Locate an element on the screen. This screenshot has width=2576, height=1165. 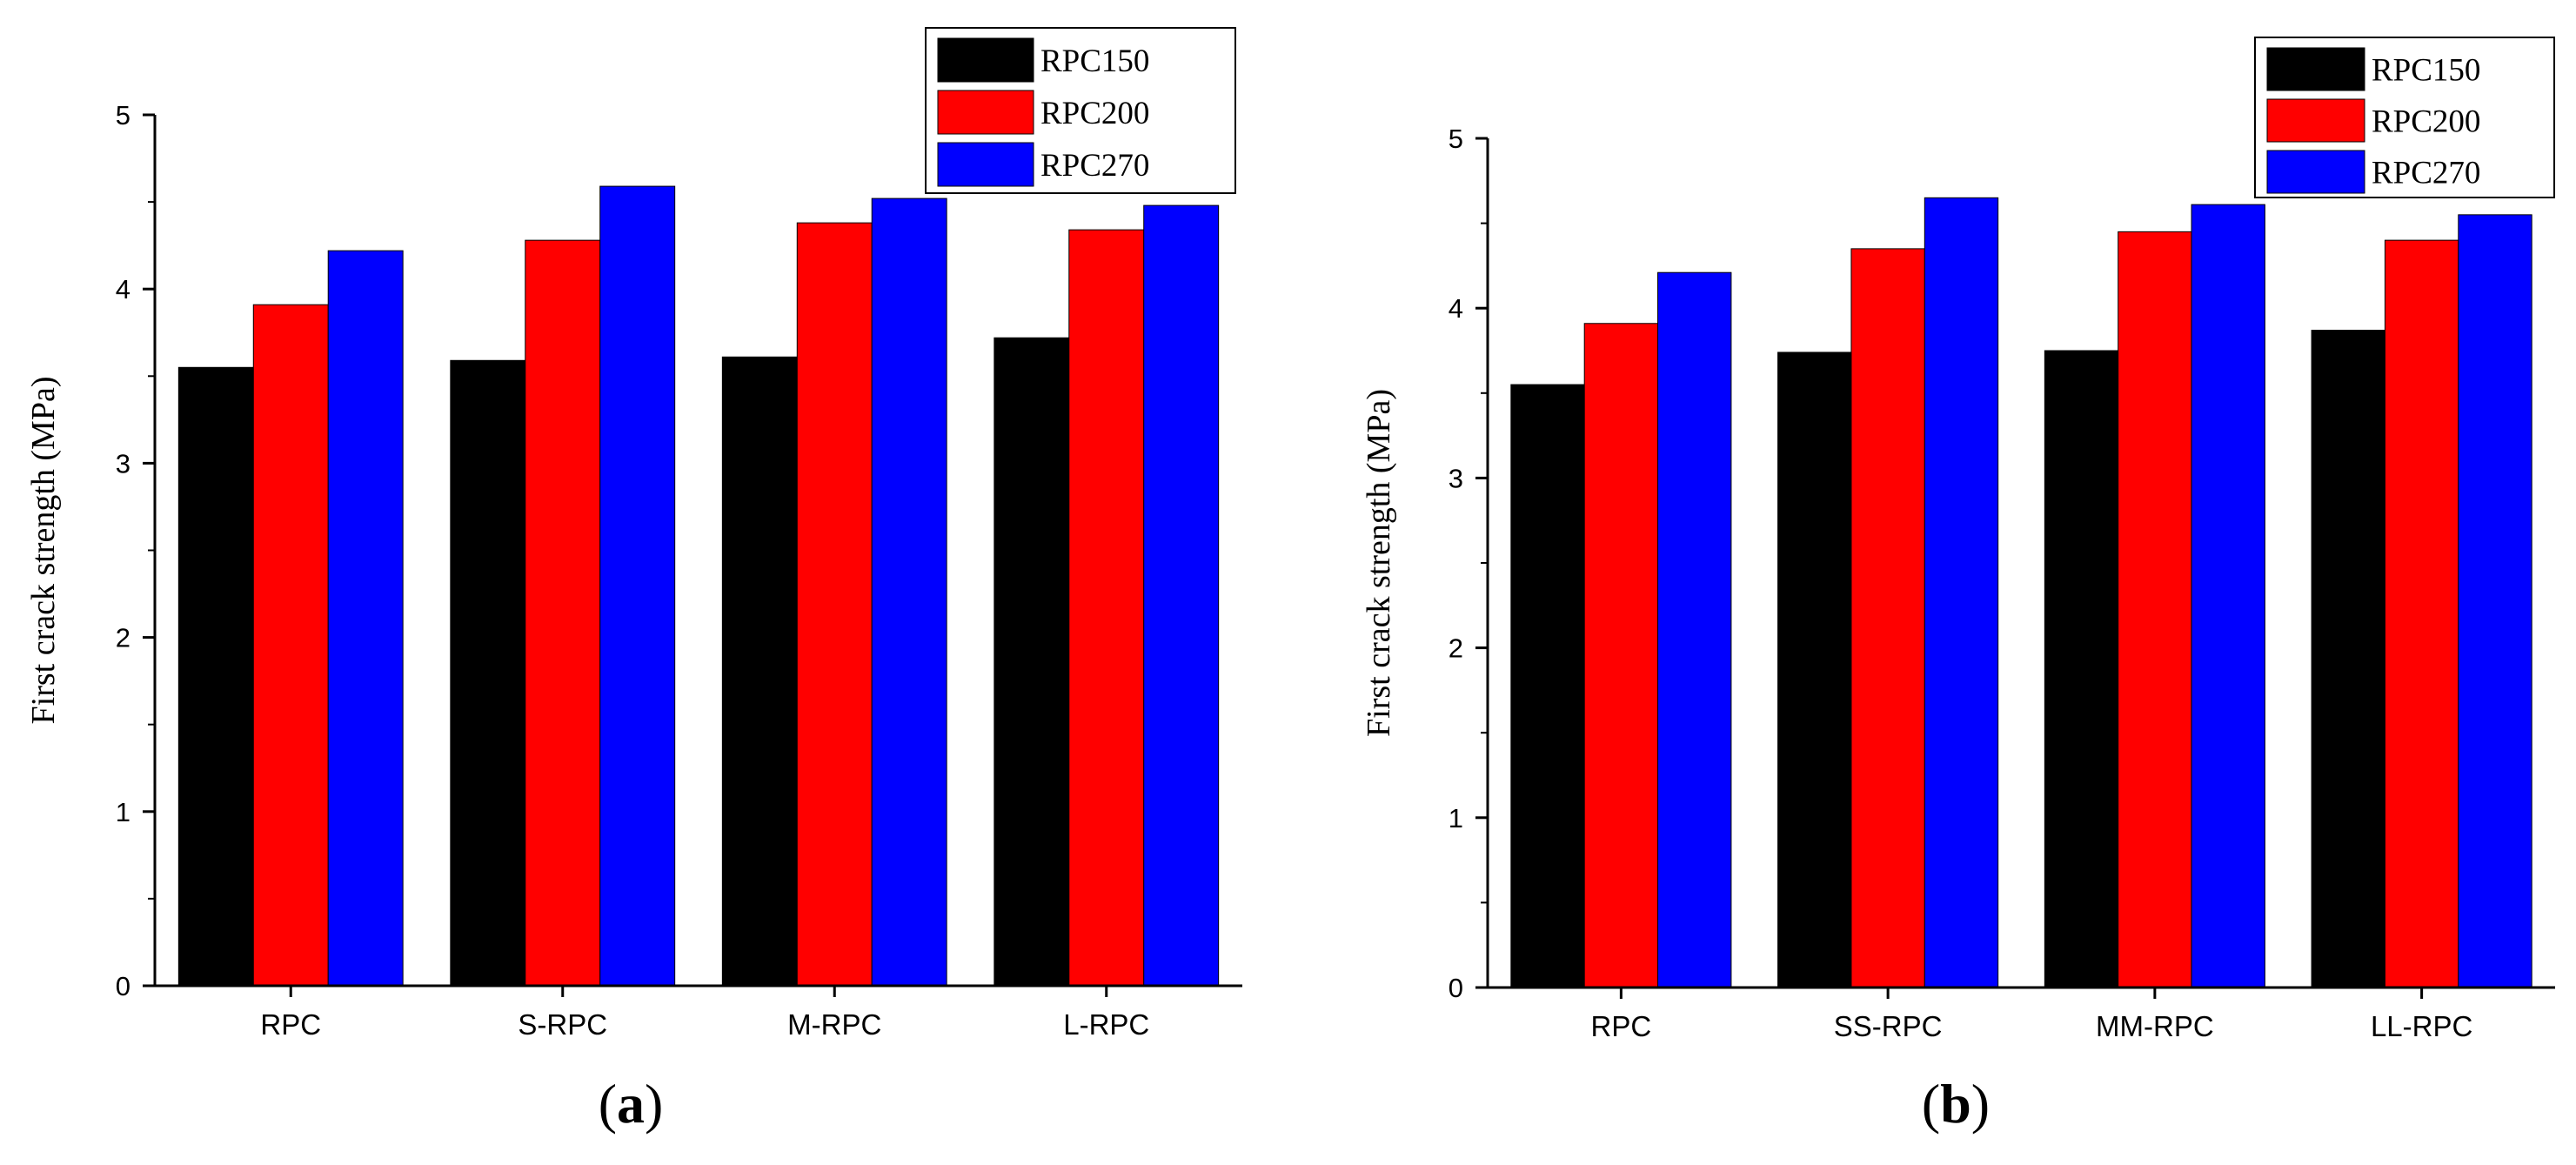
x-tick-label: SS-RPC is located at coordinates (1888, 1026).